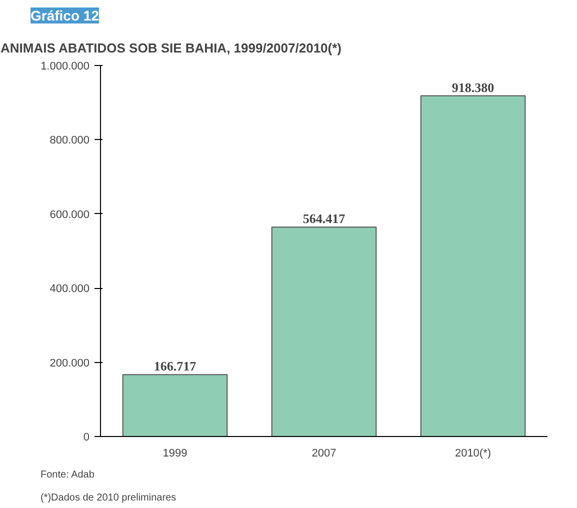 The width and height of the screenshot is (577, 508). What do you see at coordinates (70, 363) in the screenshot?
I see `y-tick-label: 200.000` at bounding box center [70, 363].